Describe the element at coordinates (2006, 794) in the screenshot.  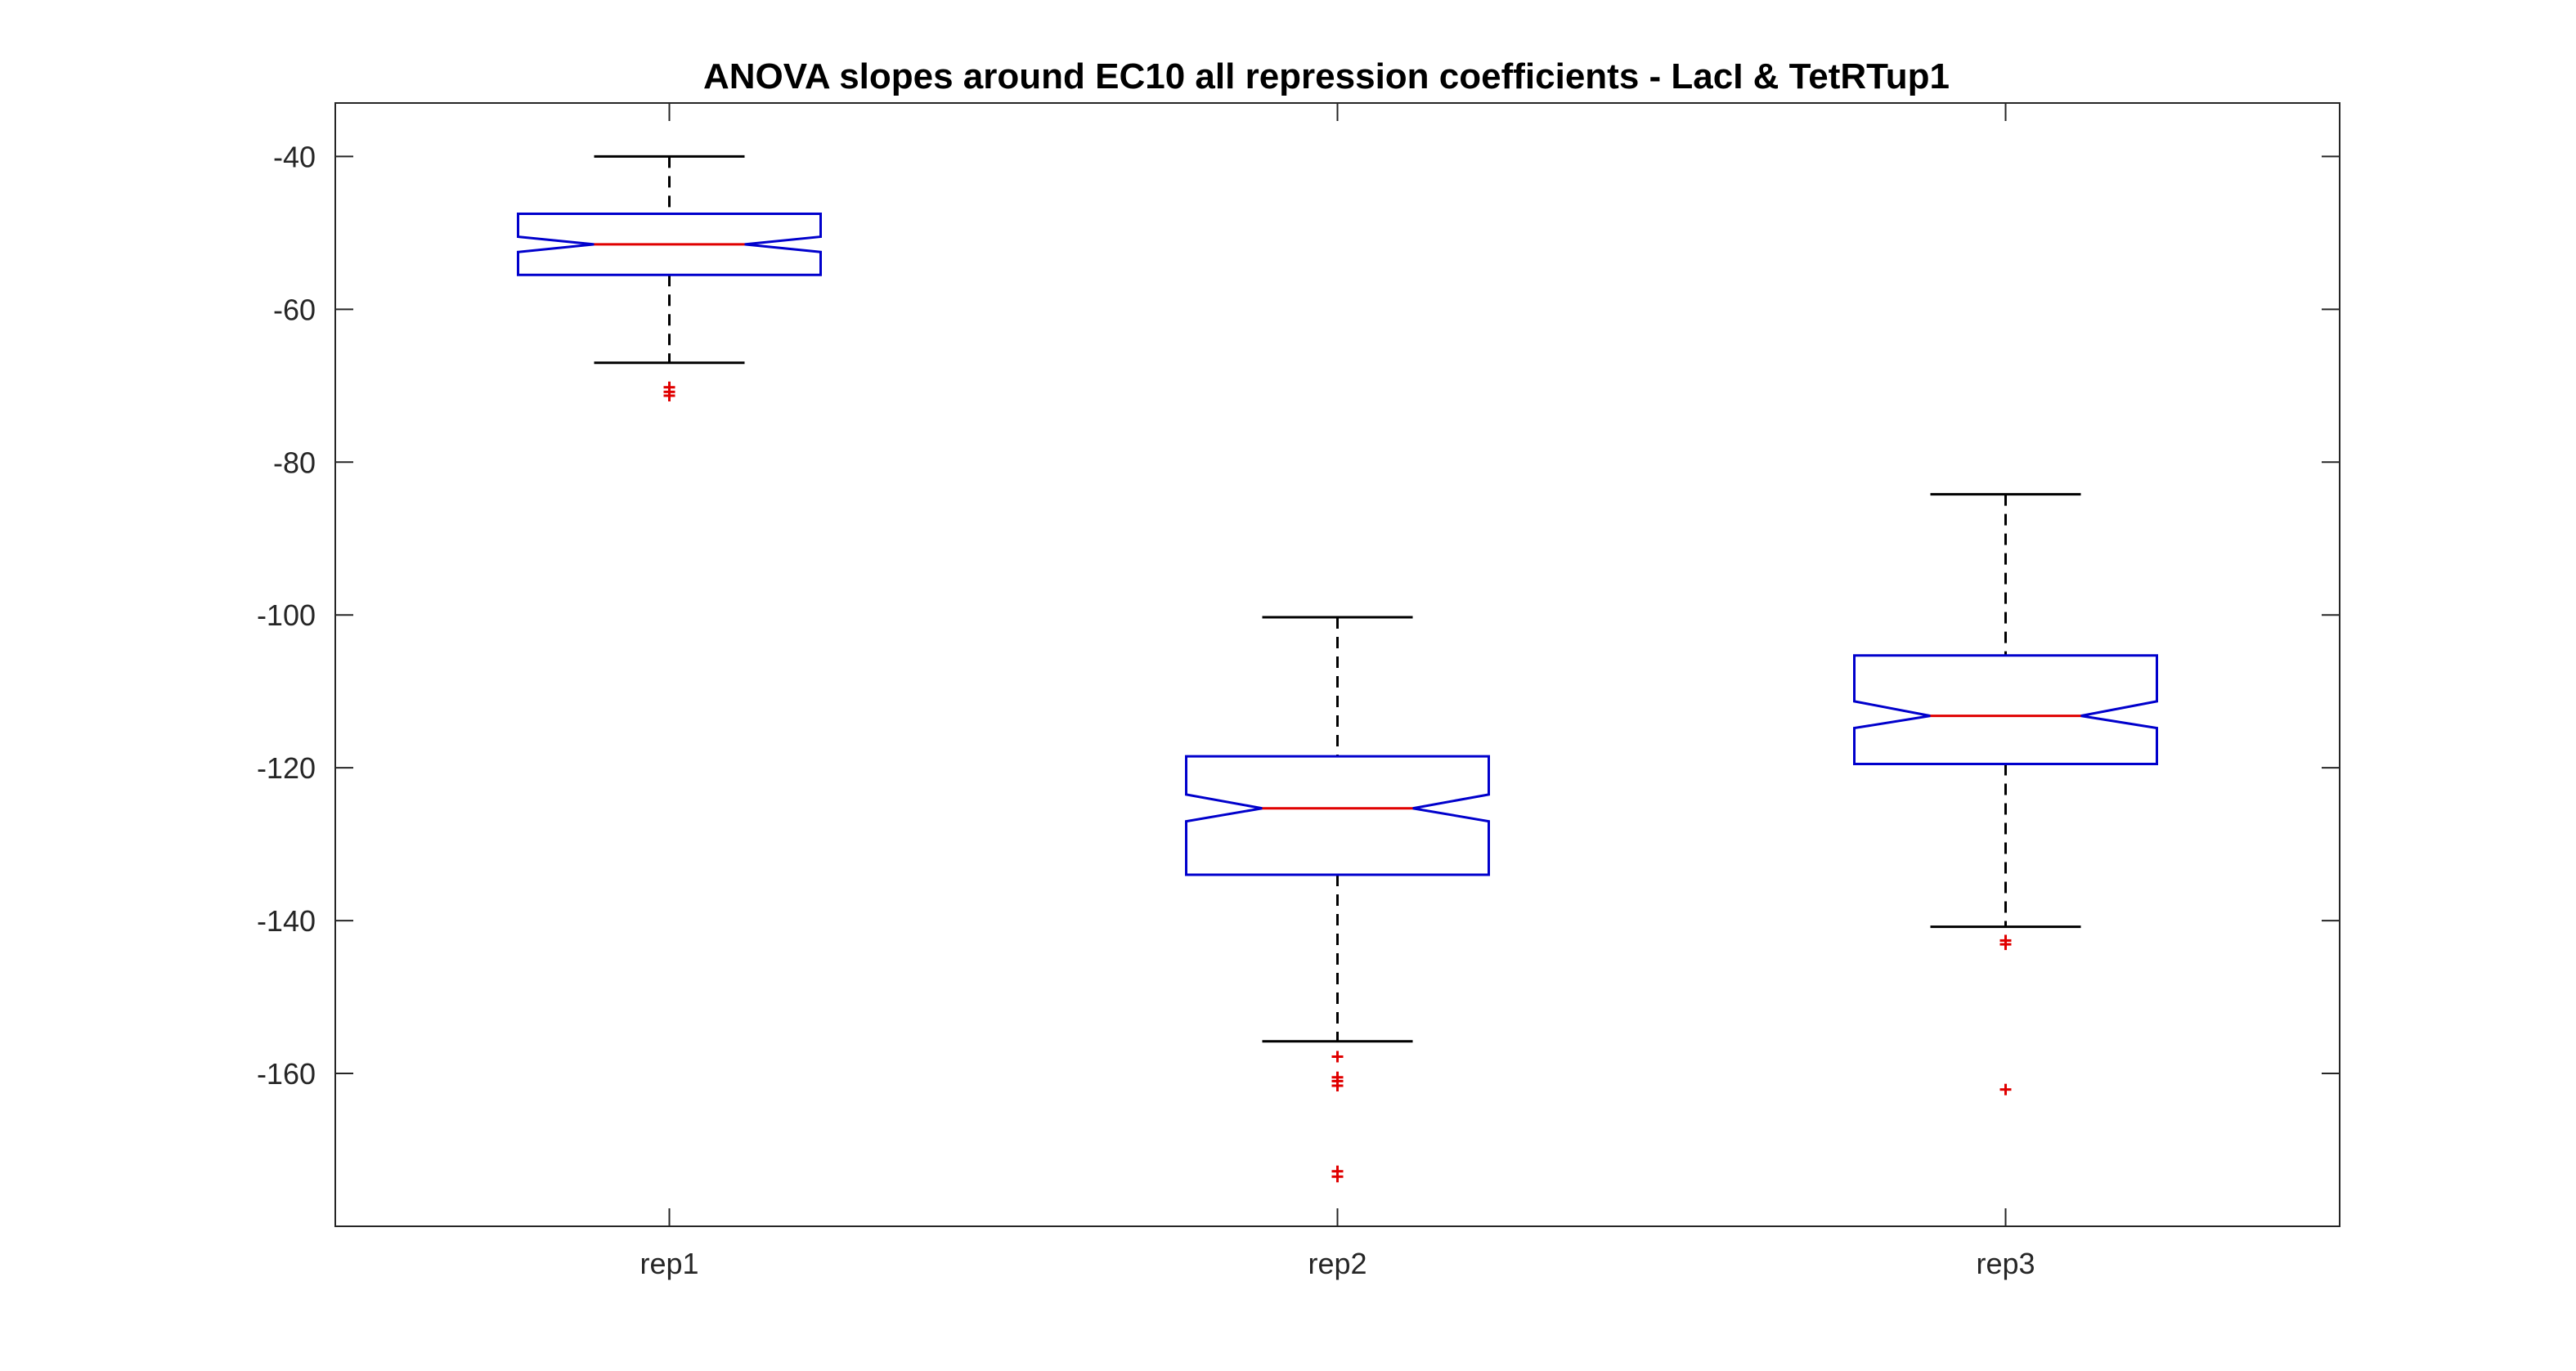
I see `box-rep3` at that location.